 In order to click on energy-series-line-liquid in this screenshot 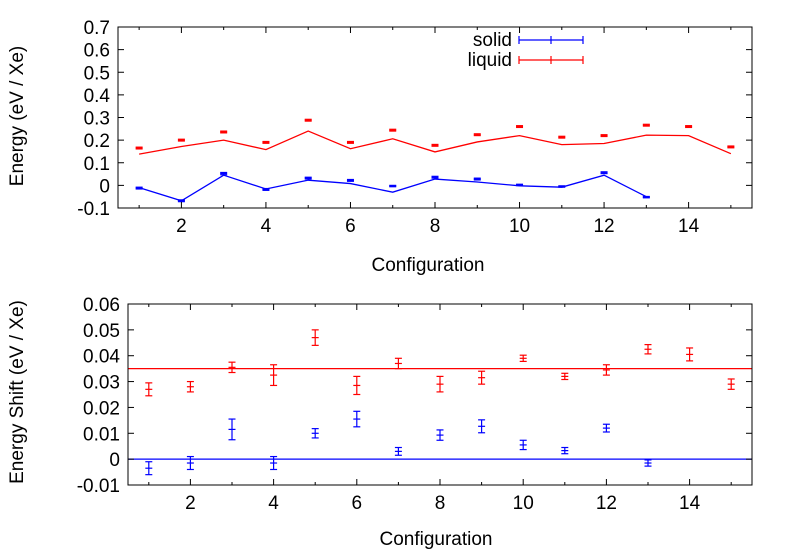, I will do `click(435, 142)`.